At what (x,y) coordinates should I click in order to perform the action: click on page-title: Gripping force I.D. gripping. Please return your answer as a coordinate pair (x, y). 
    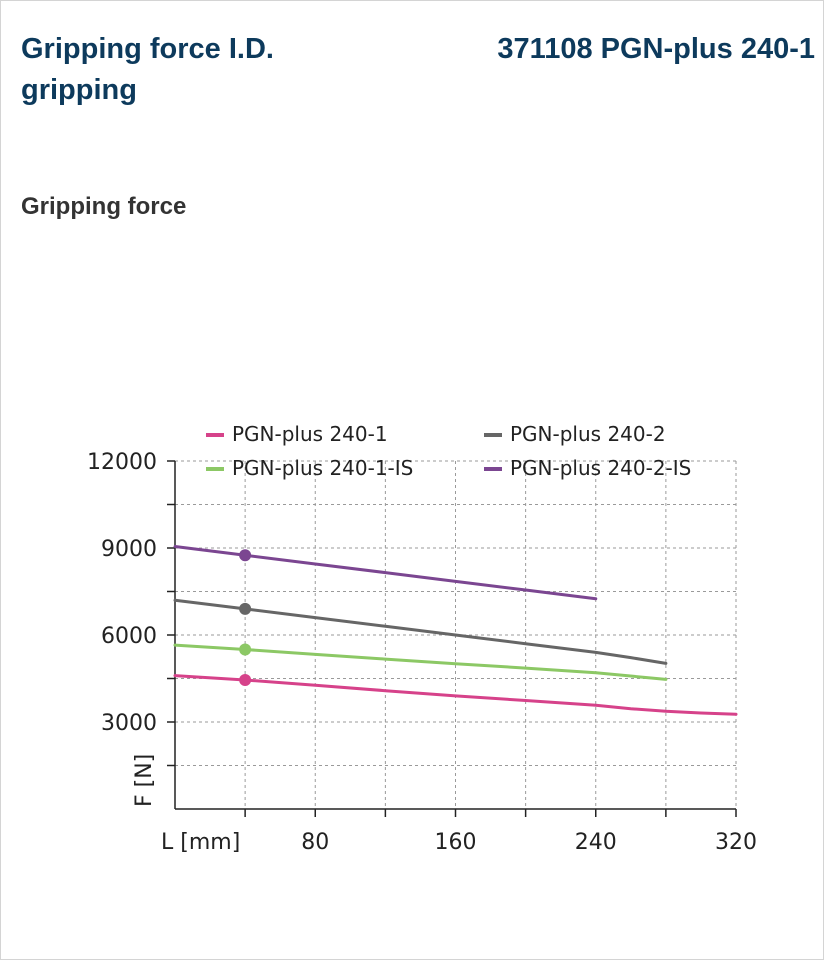
    Looking at the image, I should click on (147, 69).